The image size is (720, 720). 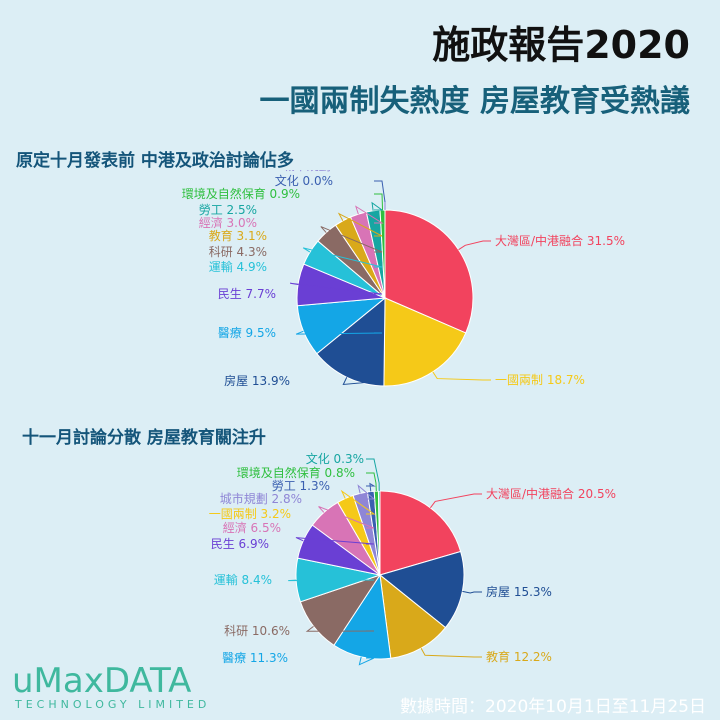 What do you see at coordinates (243, 579) in the screenshot?
I see `slice-label: 運輸 8.4%` at bounding box center [243, 579].